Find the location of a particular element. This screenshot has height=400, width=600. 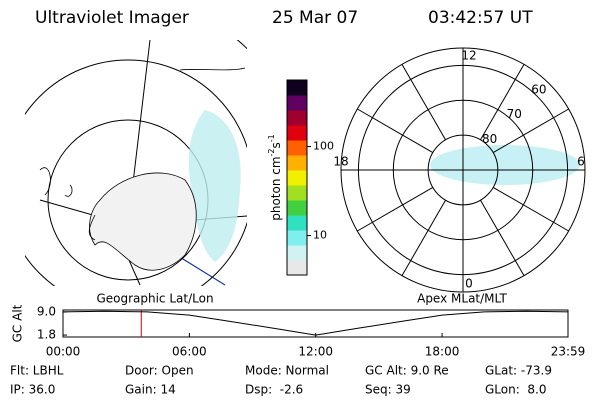

aurora-image is located at coordinates (505, 165).